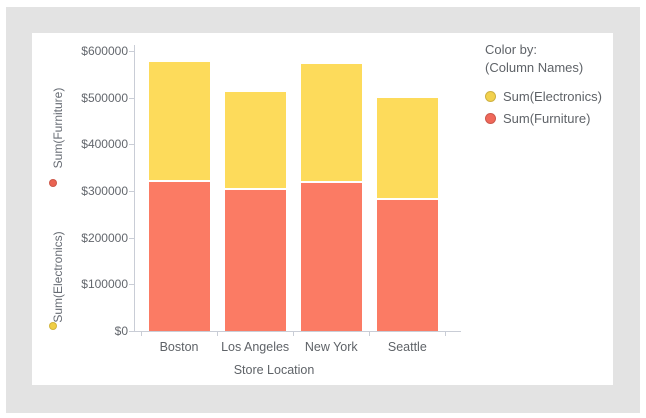  I want to click on x-category-label-new-york: New York, so click(331, 347).